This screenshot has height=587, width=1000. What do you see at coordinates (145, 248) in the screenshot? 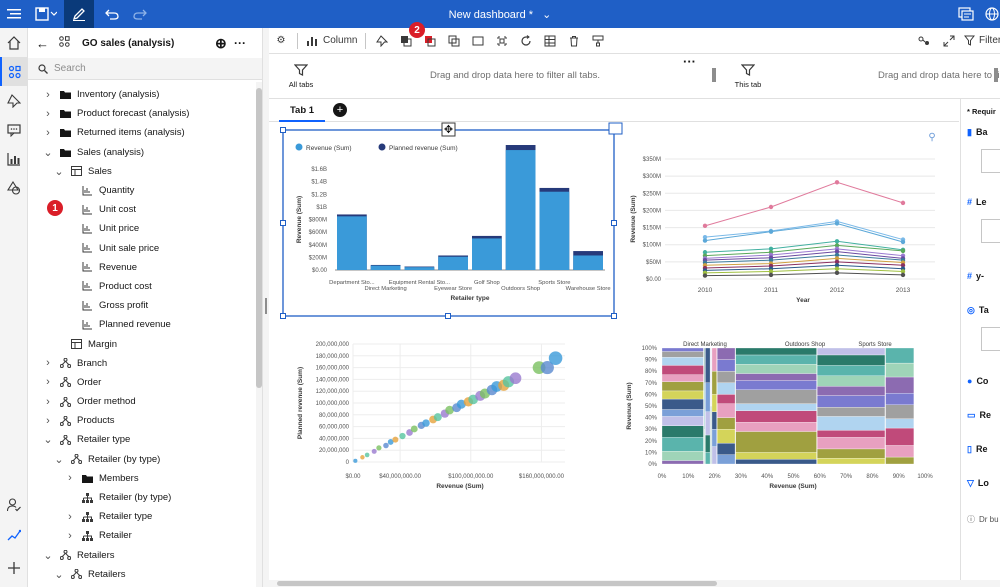
I see `tree-item: Unit sale price` at bounding box center [145, 248].